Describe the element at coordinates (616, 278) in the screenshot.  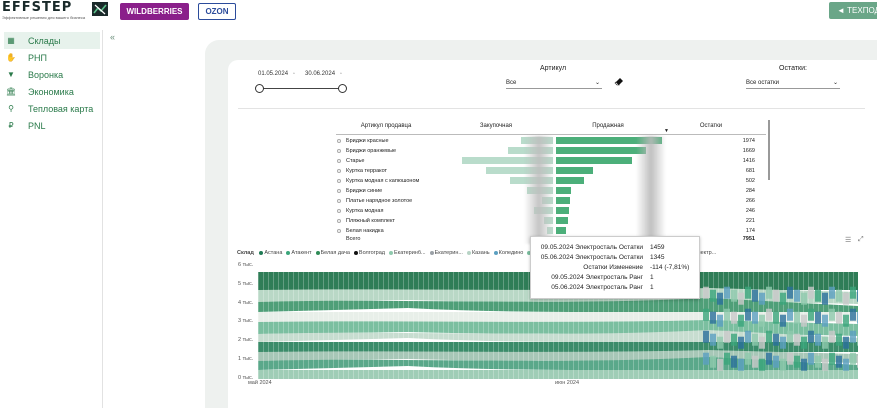
I see `tooltip-row: 09.05.2024 Электросталь Ранг 1` at that location.